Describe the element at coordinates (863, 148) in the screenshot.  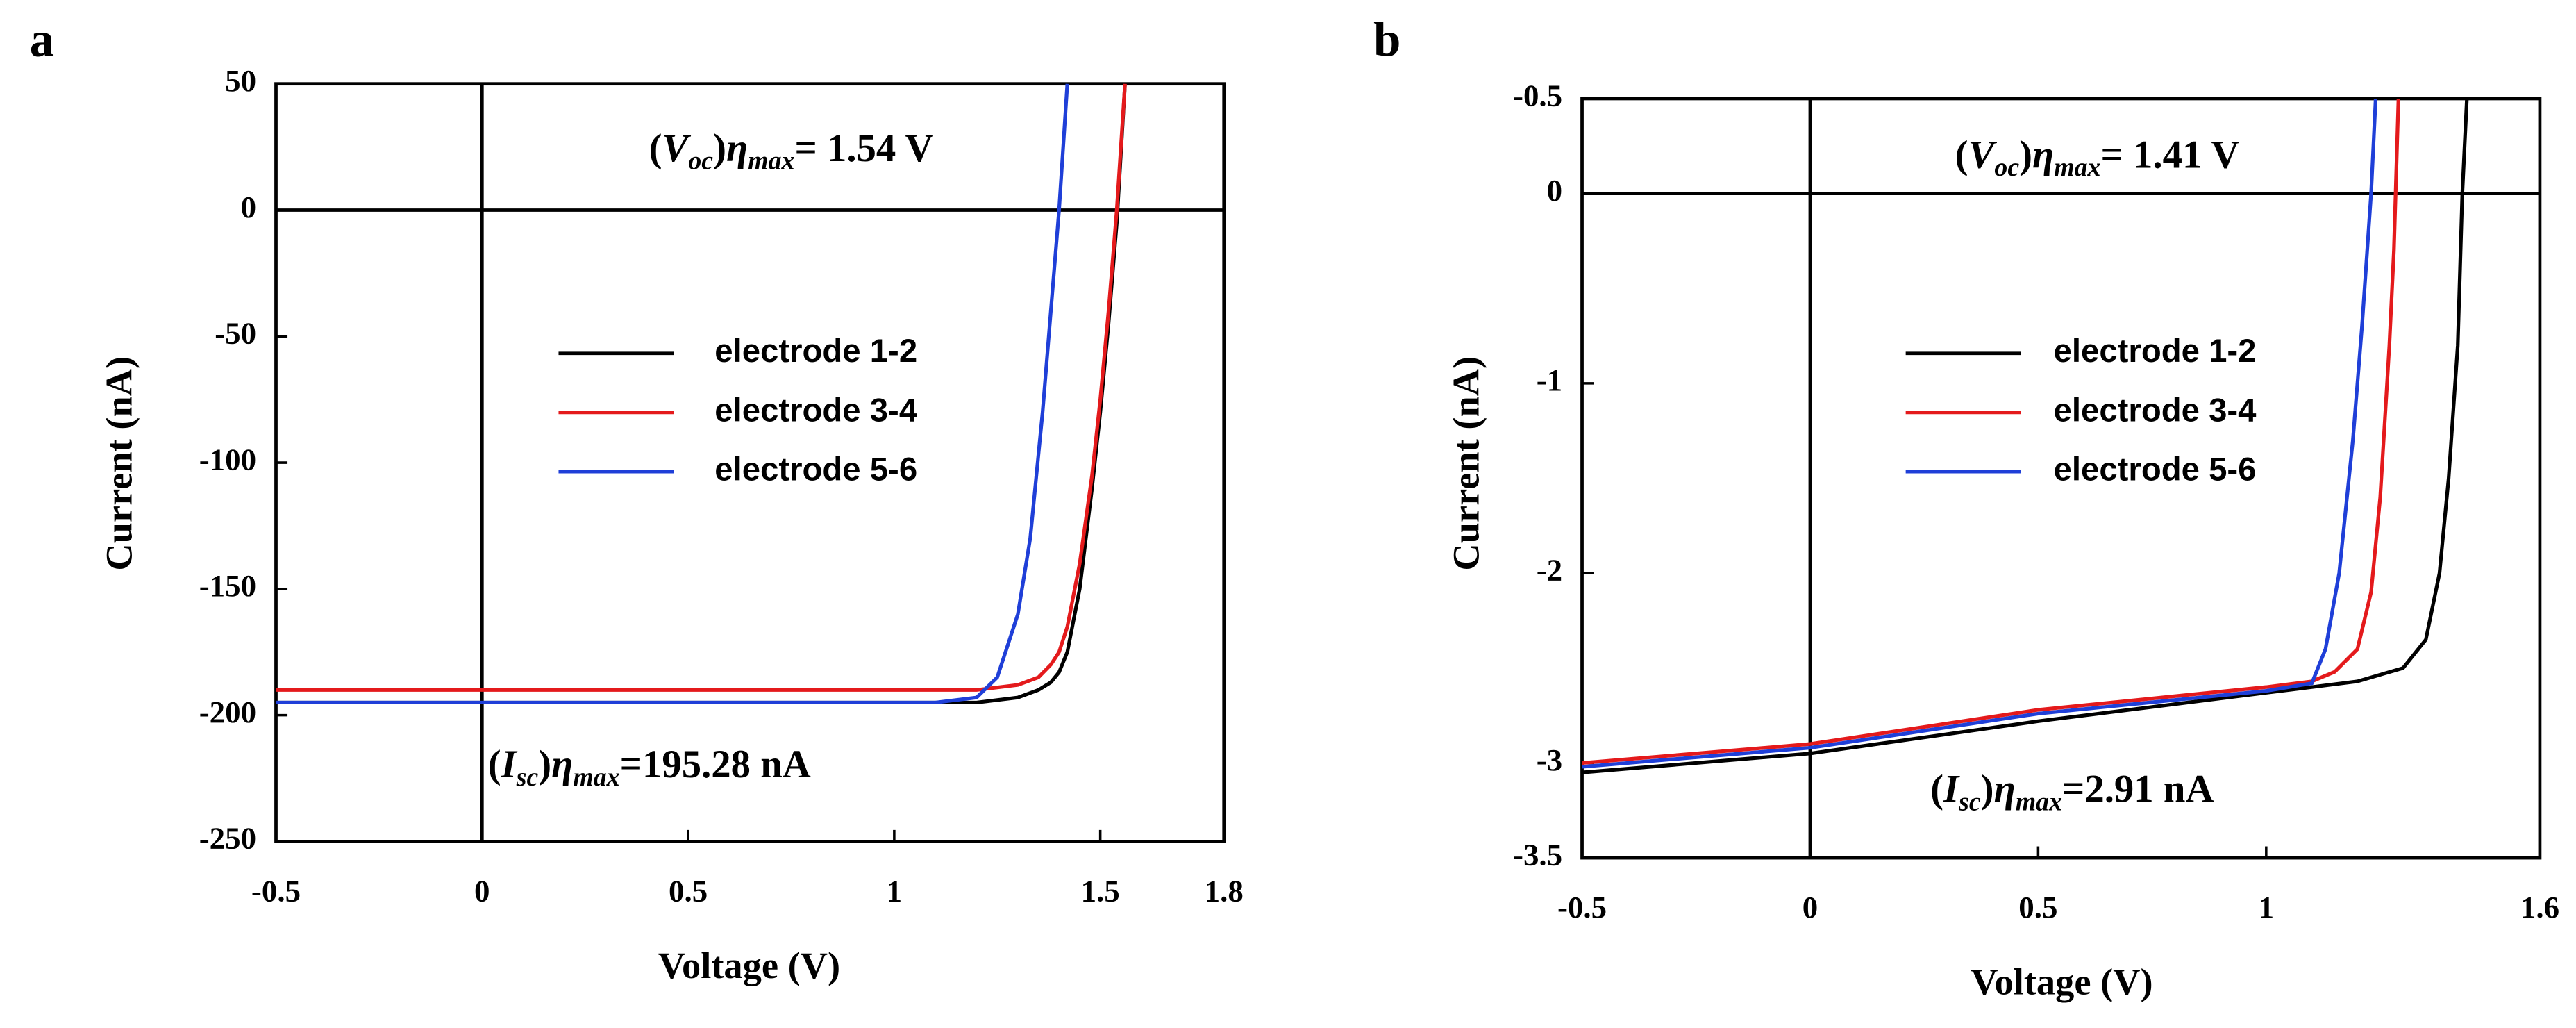
I see `annotation-part: = 1.54 V` at that location.